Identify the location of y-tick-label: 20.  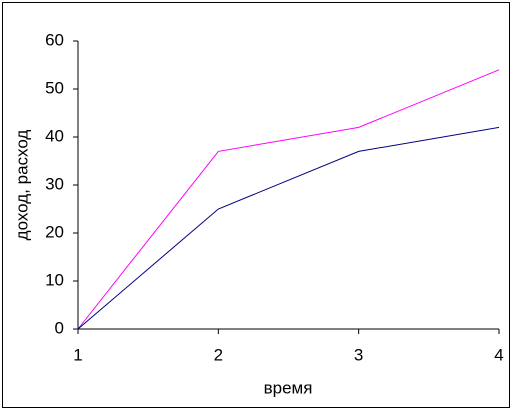
(54, 231).